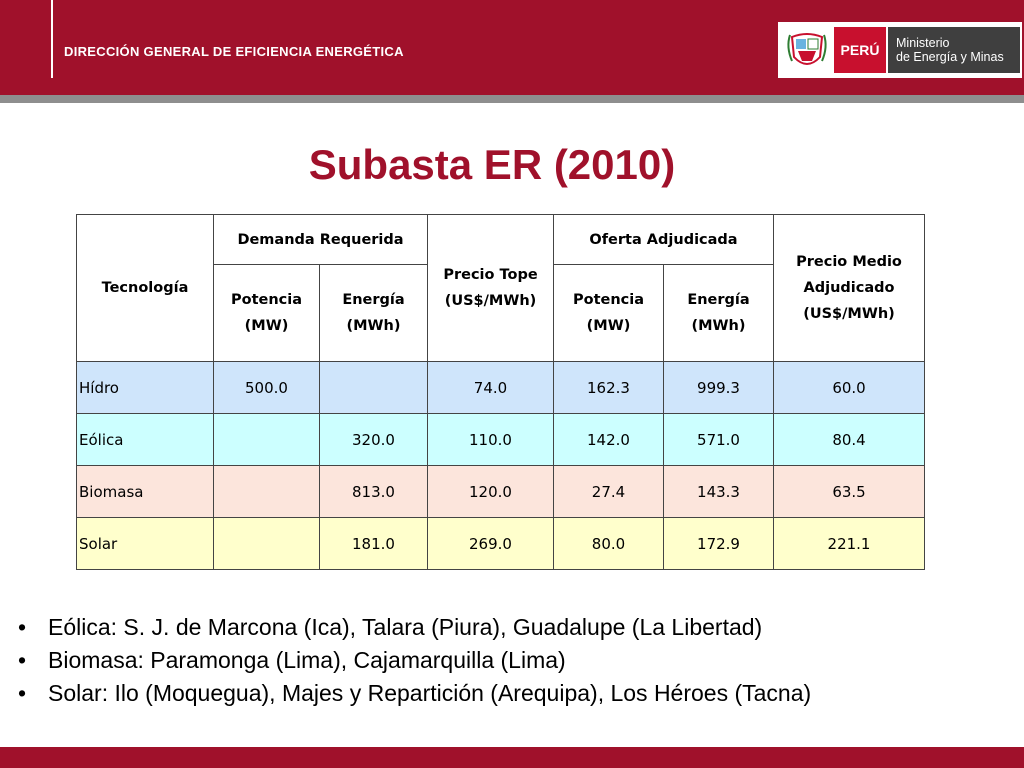 Image resolution: width=1024 pixels, height=768 pixels. I want to click on table-cell: 172.9, so click(718, 543).